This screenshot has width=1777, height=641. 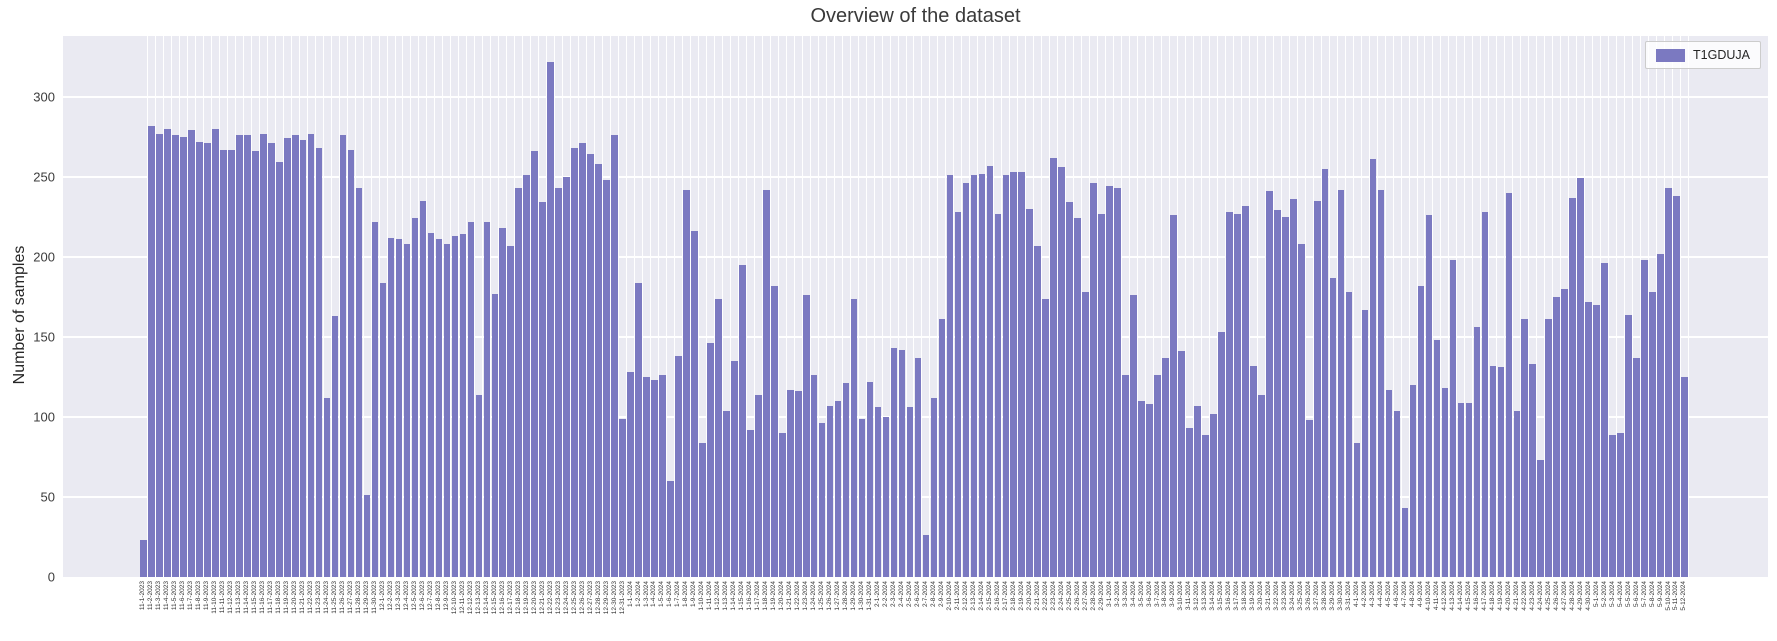 What do you see at coordinates (766, 323) in the screenshot?
I see `bar-slot: 1-18-2024` at bounding box center [766, 323].